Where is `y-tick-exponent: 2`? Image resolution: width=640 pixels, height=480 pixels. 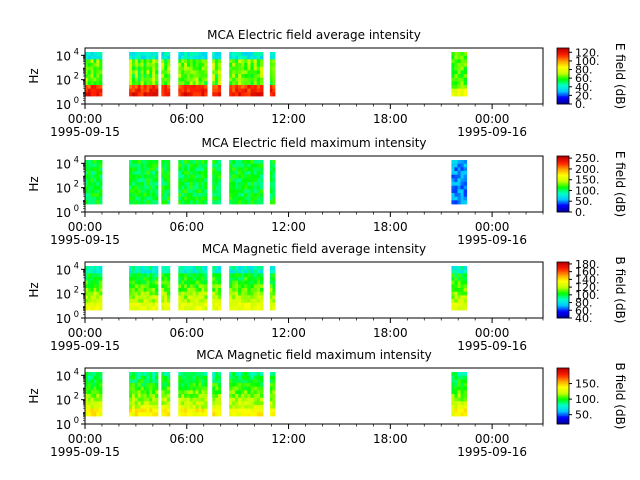 y-tick-exponent: 2 is located at coordinates (76, 291).